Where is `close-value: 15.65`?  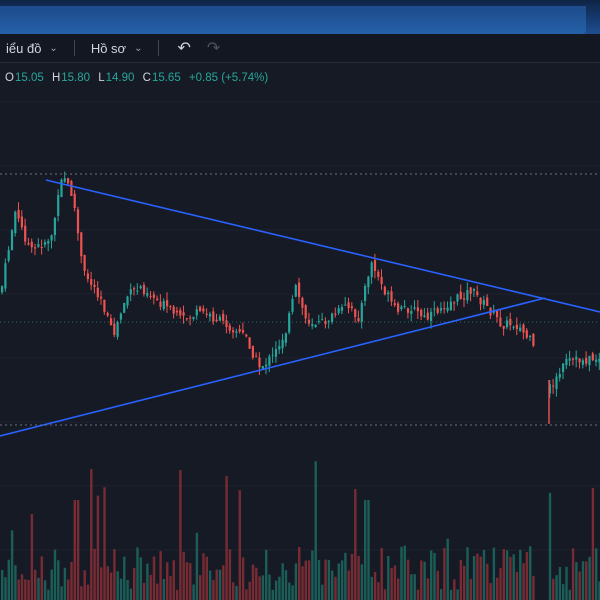 close-value: 15.65 is located at coordinates (166, 78).